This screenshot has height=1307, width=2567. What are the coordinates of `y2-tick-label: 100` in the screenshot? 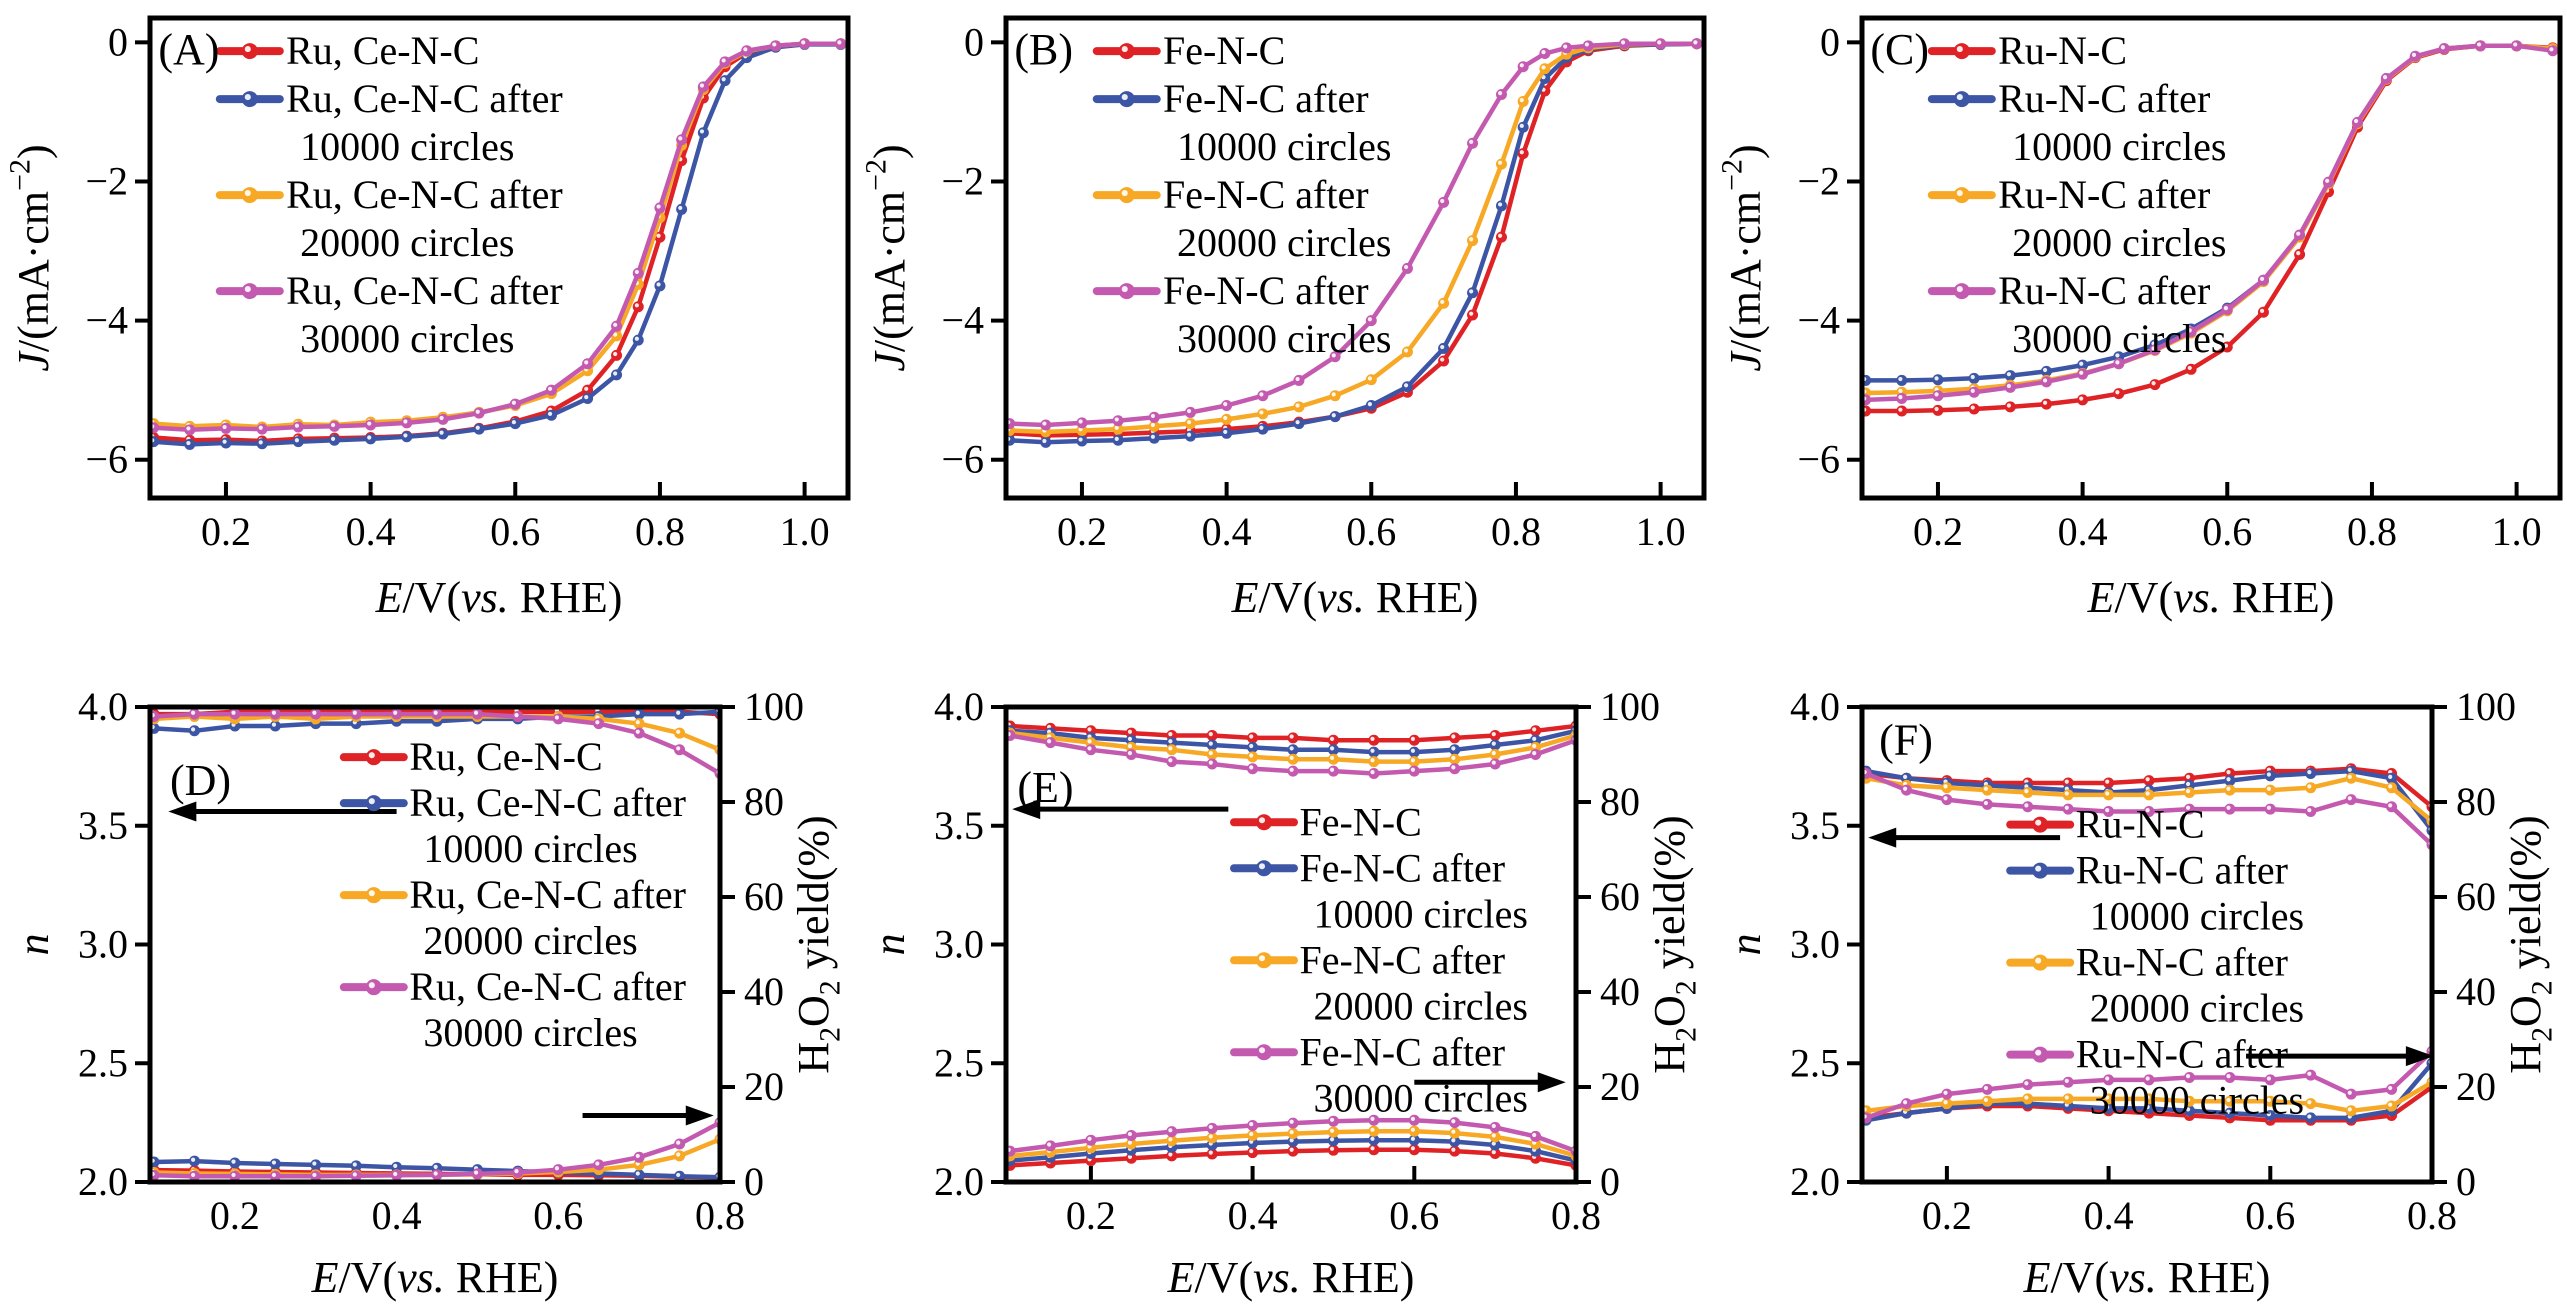 It's located at (774, 706).